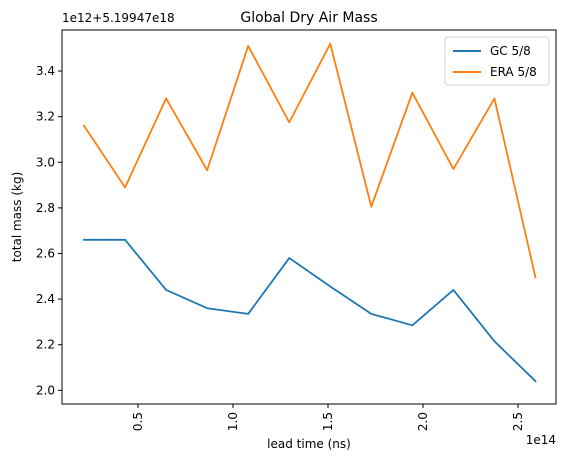  What do you see at coordinates (17, 217) in the screenshot?
I see `y-axis-label: total mass (kg)` at bounding box center [17, 217].